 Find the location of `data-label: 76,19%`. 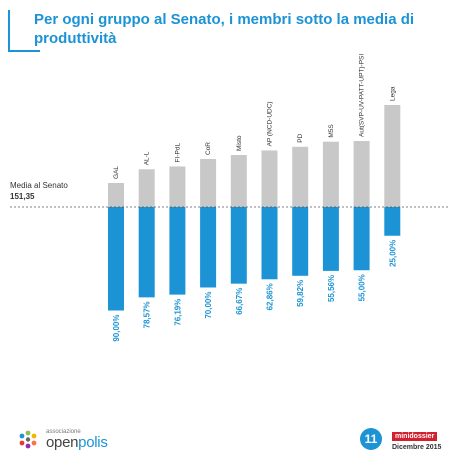

data-label: 76,19% is located at coordinates (177, 312).